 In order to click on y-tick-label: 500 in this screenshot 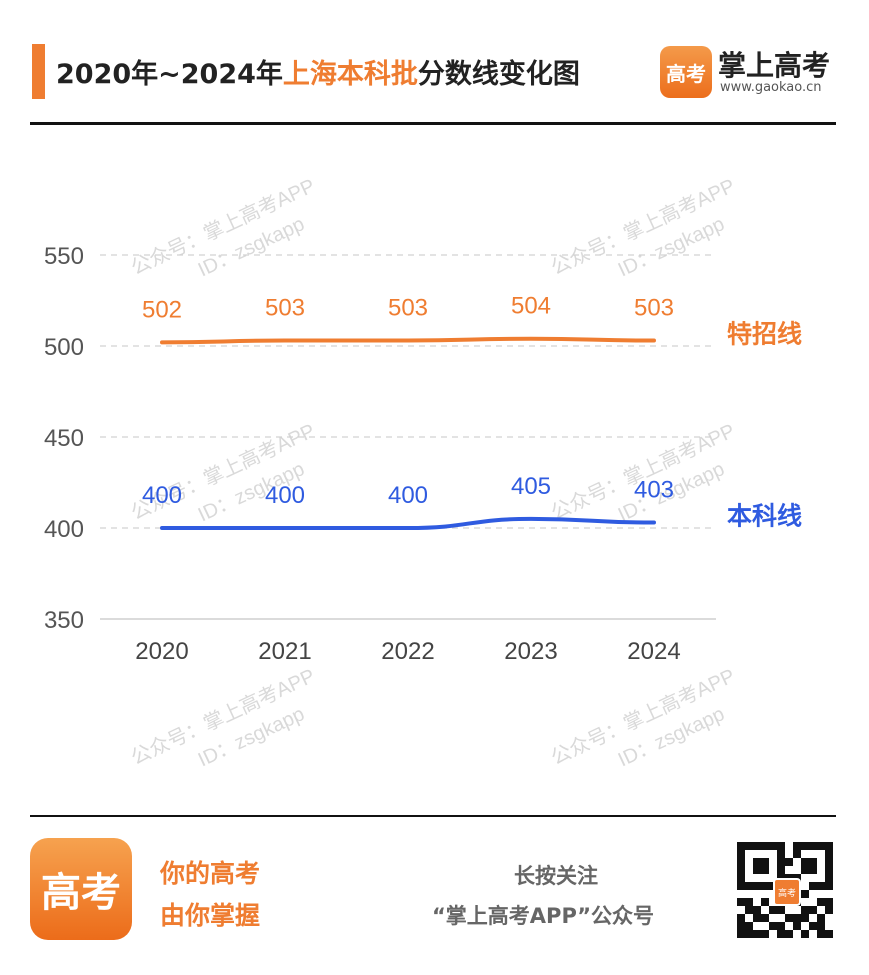, I will do `click(64, 347)`.